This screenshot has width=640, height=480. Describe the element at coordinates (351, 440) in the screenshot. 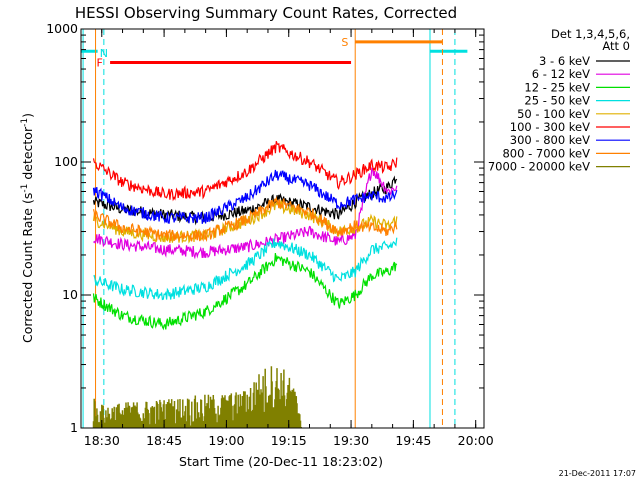

I see `x-tick-label: 19:30` at that location.